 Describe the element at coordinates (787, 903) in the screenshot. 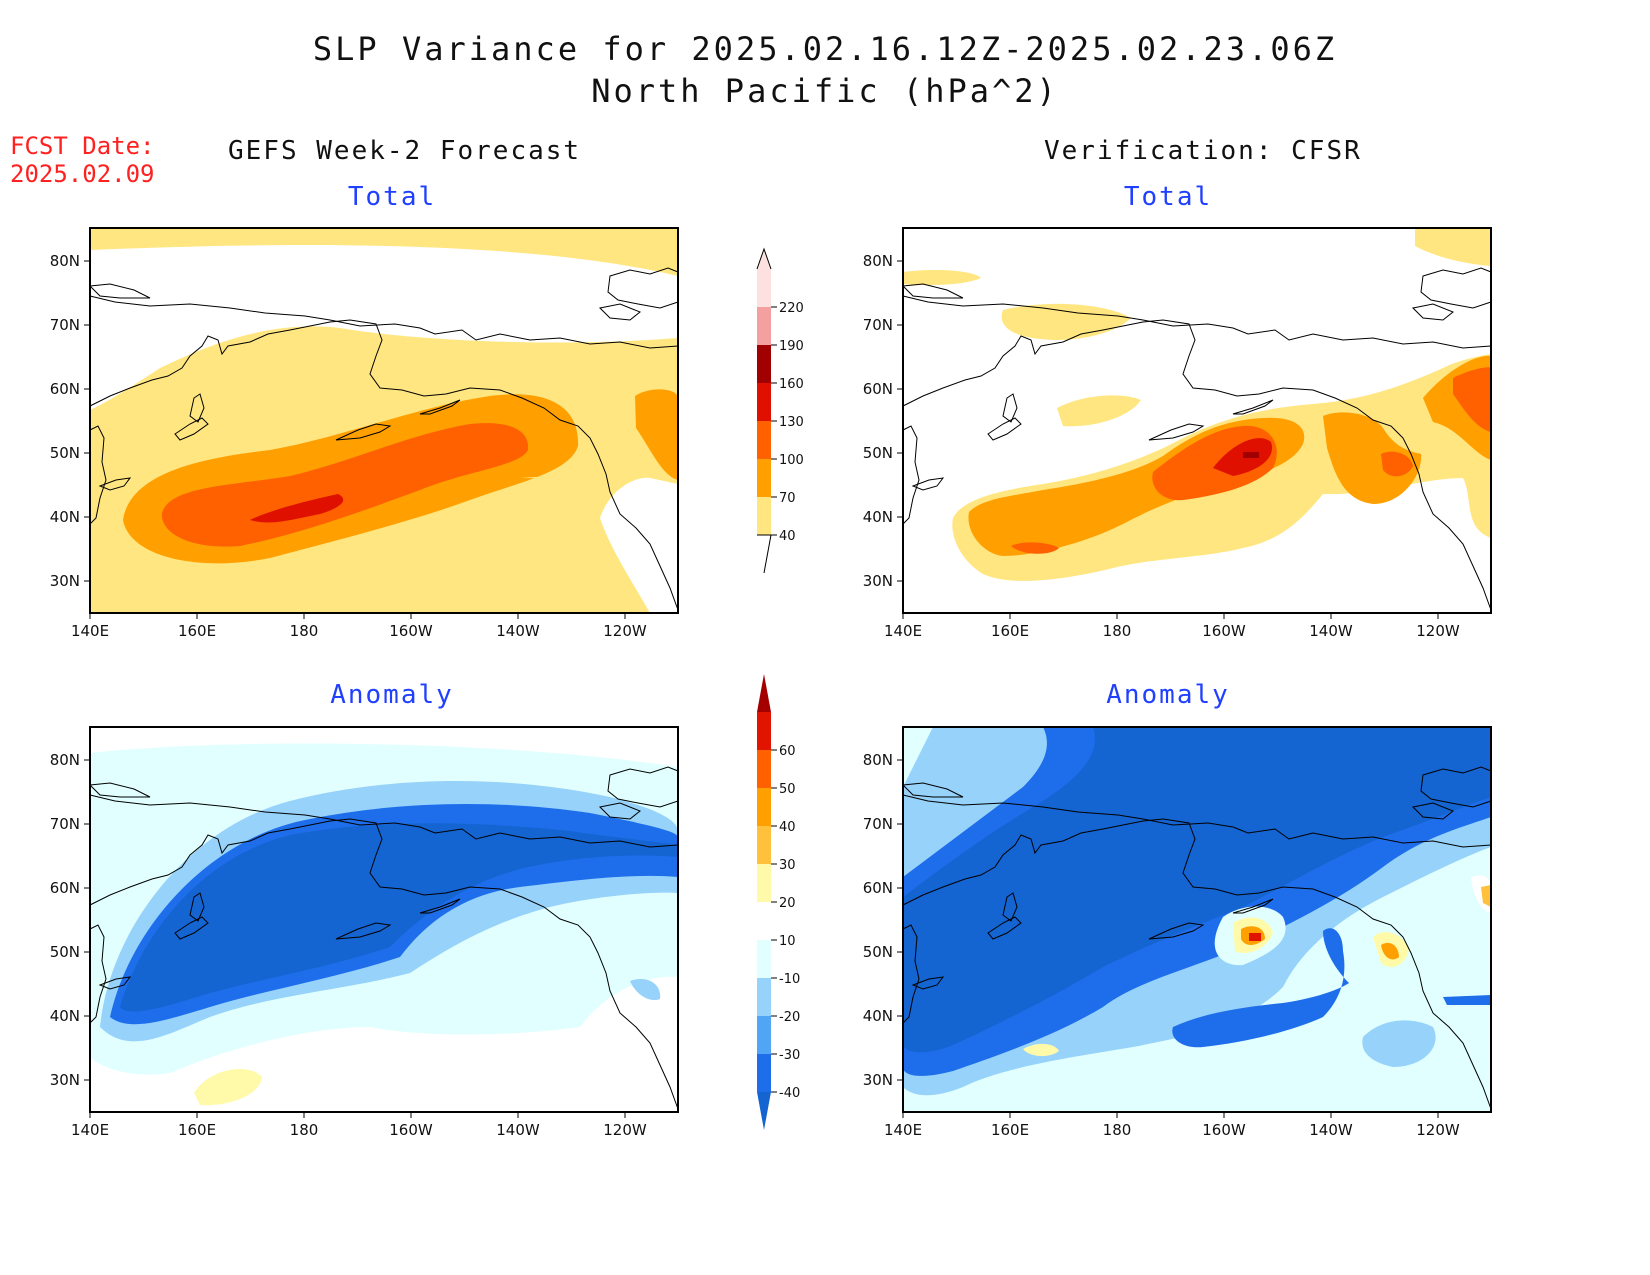

I see `colorbar-level-label: 20` at that location.